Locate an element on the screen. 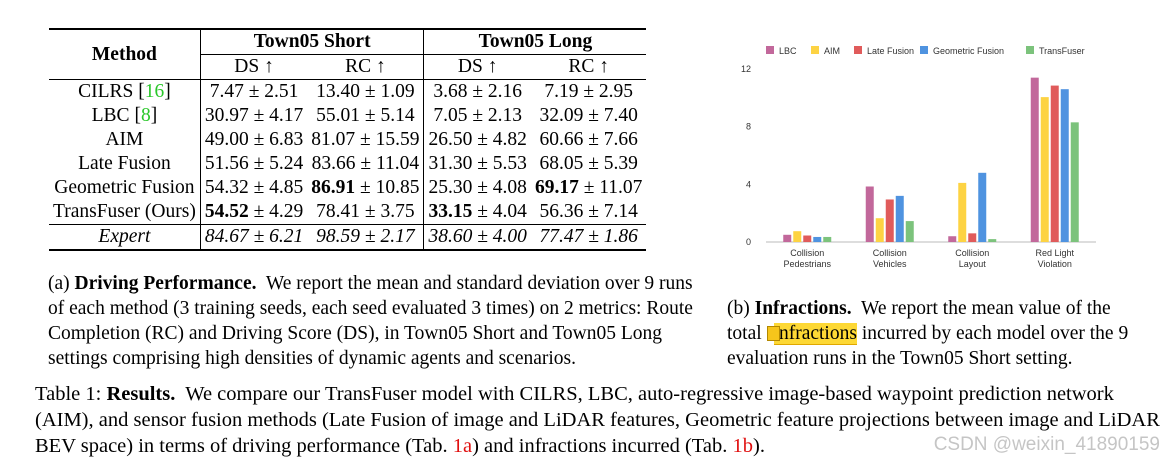 This screenshot has height=466, width=1174. legend-label: LBC is located at coordinates (788, 51).